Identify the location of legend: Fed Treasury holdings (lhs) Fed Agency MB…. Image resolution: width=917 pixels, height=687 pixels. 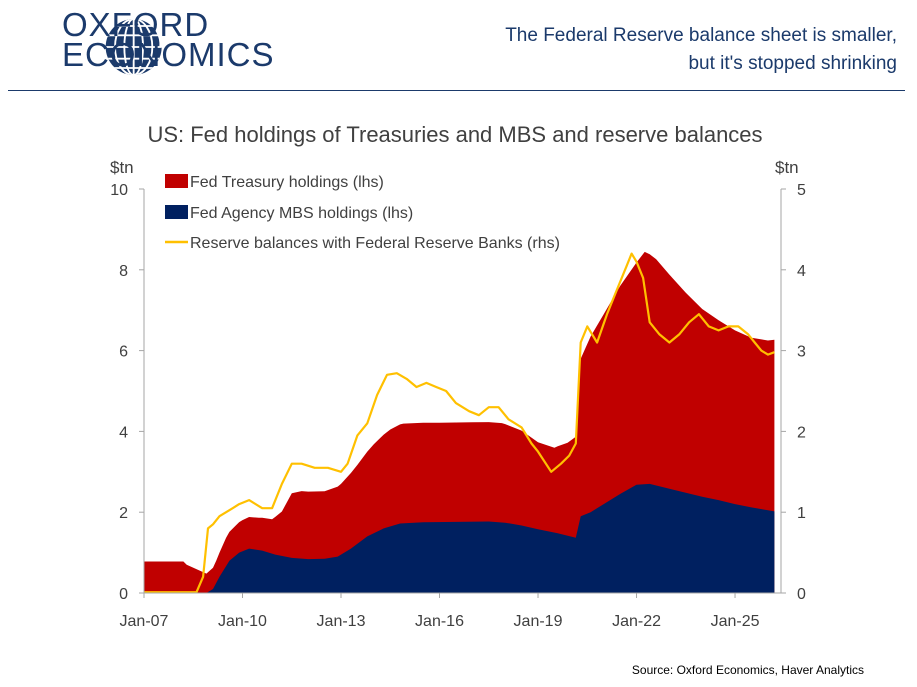
(362, 213).